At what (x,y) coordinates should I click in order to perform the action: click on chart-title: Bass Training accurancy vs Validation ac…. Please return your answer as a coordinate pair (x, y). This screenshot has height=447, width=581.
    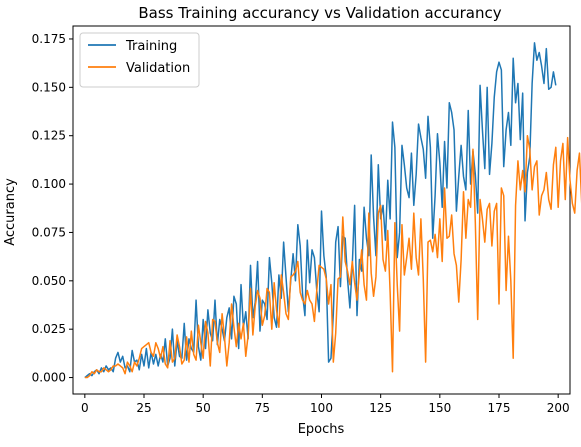
    Looking at the image, I should click on (319, 13).